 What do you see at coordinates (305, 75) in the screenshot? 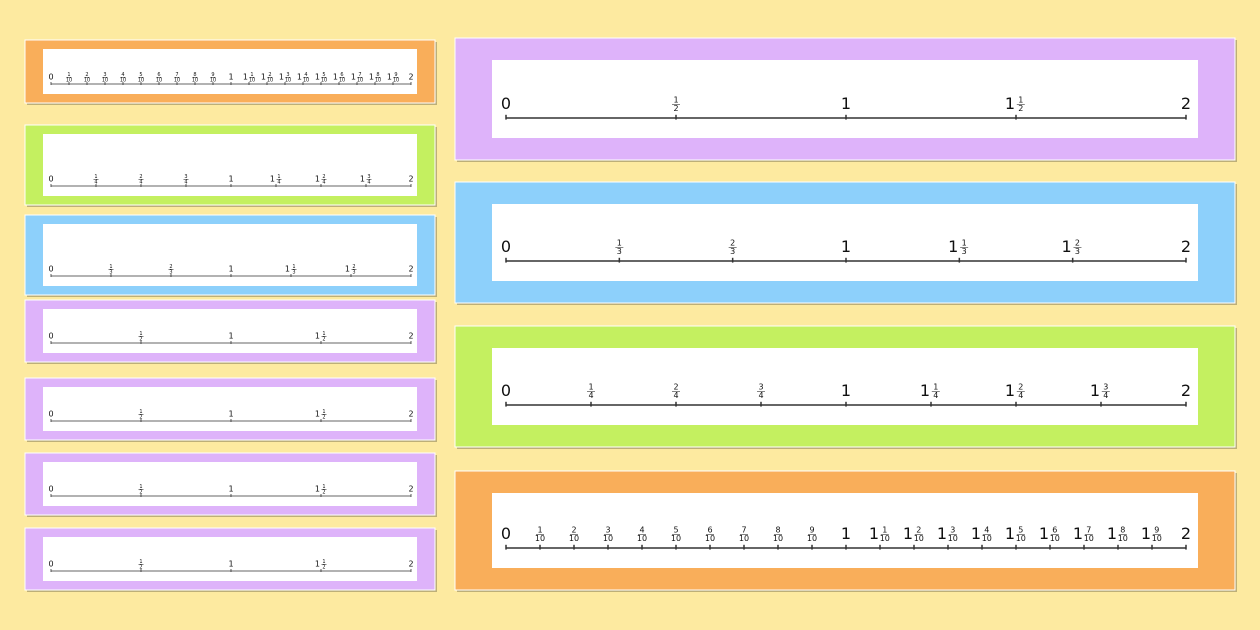
I see `numerator: 4` at bounding box center [305, 75].